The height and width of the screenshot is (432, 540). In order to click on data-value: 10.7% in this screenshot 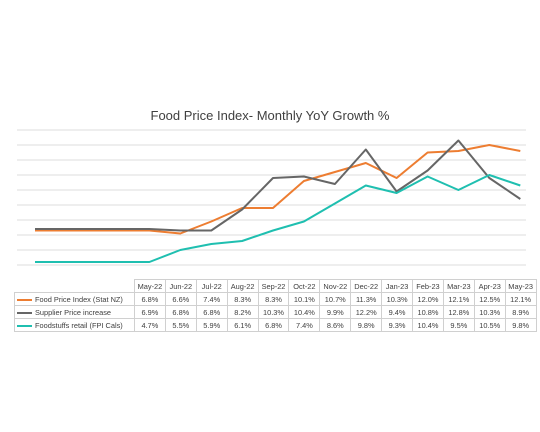, I will do `click(335, 299)`.